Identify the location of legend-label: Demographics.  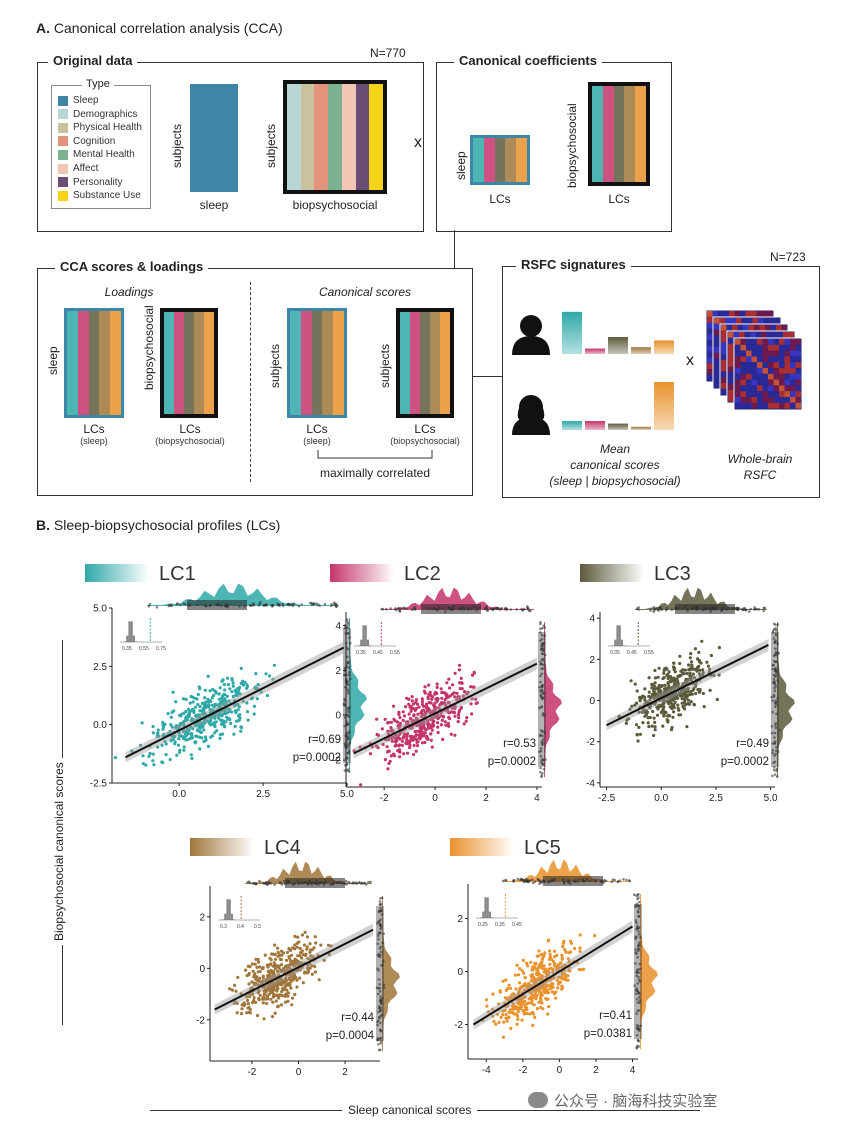
(105, 114).